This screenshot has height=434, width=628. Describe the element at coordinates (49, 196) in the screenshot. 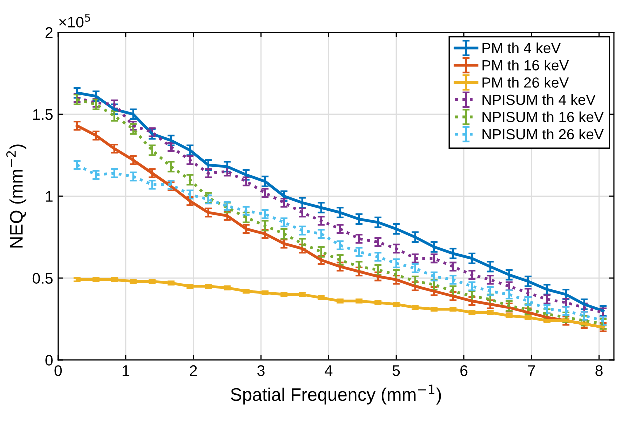

I see `y-tick-label: 1` at that location.